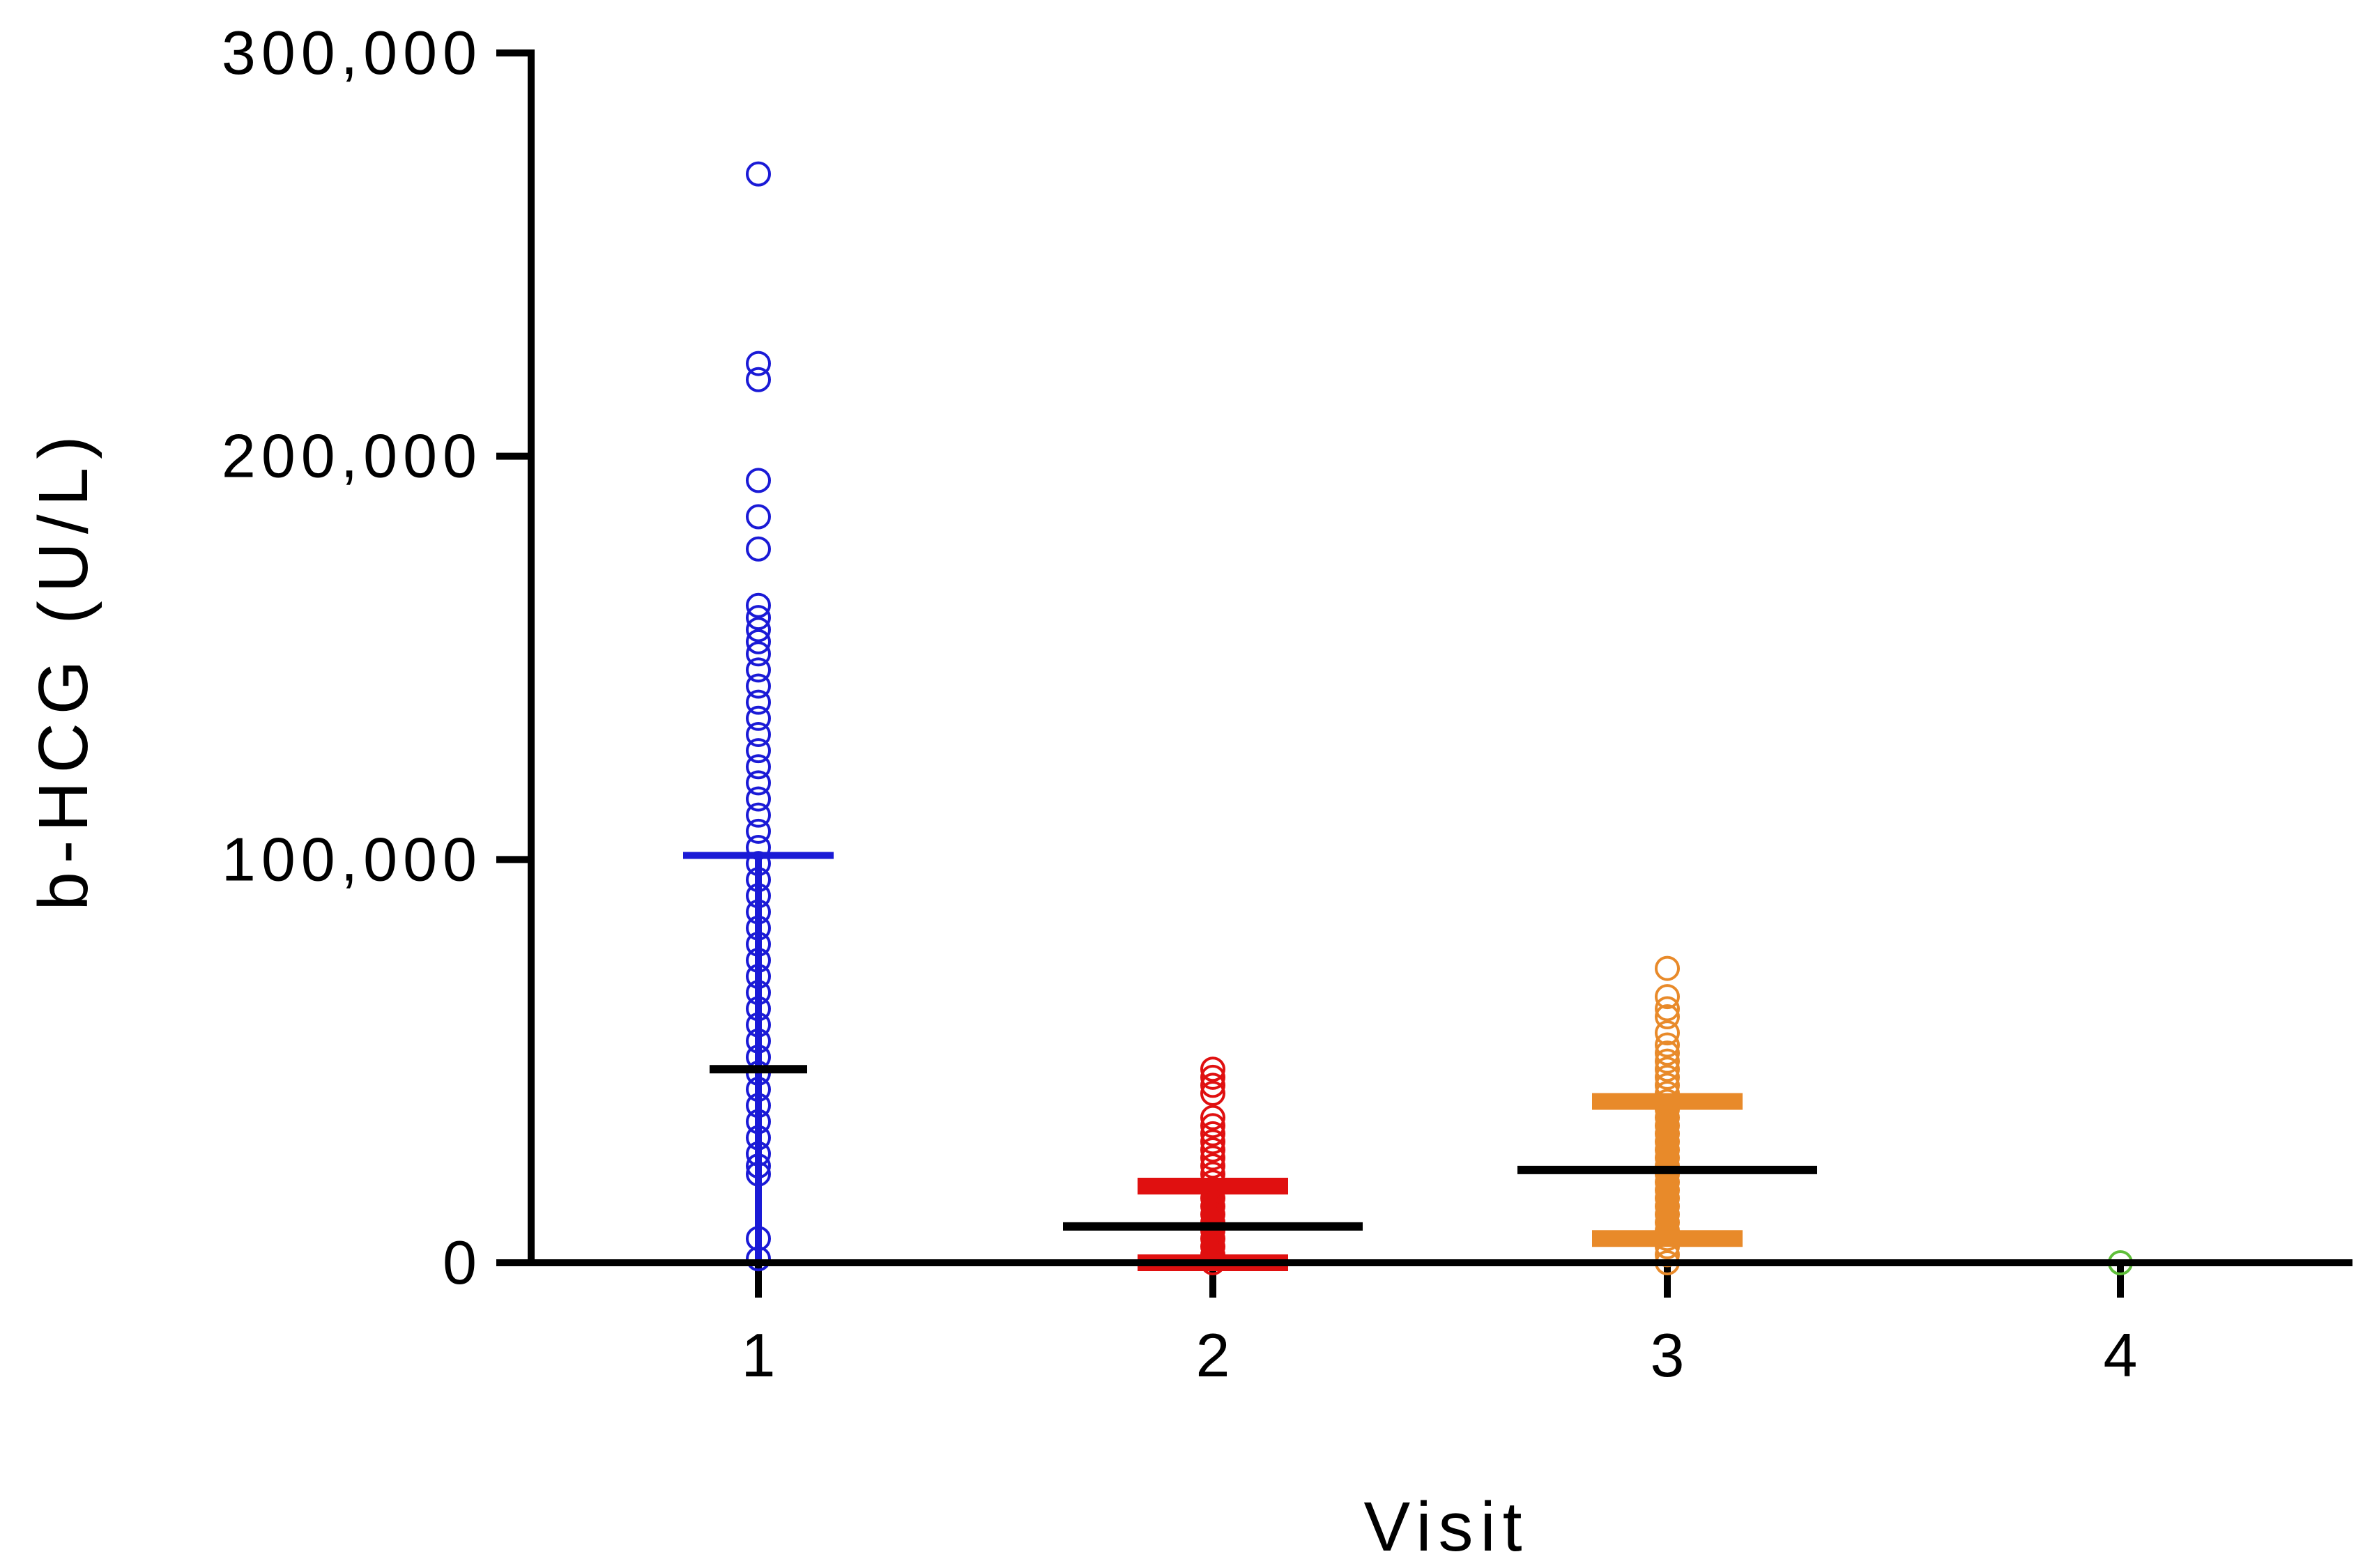 The width and height of the screenshot is (2372, 1568). I want to click on x-axis-ticks: 1 2 3 4, so click(1440, 1326).